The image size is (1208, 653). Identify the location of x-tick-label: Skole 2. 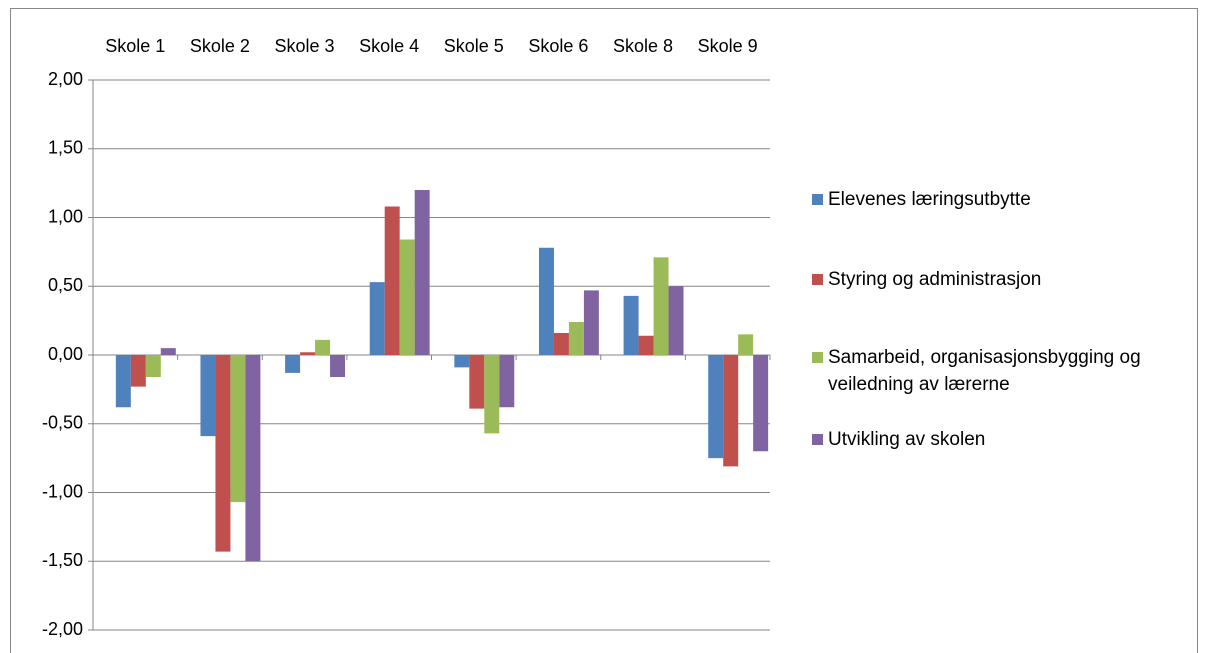
(220, 46).